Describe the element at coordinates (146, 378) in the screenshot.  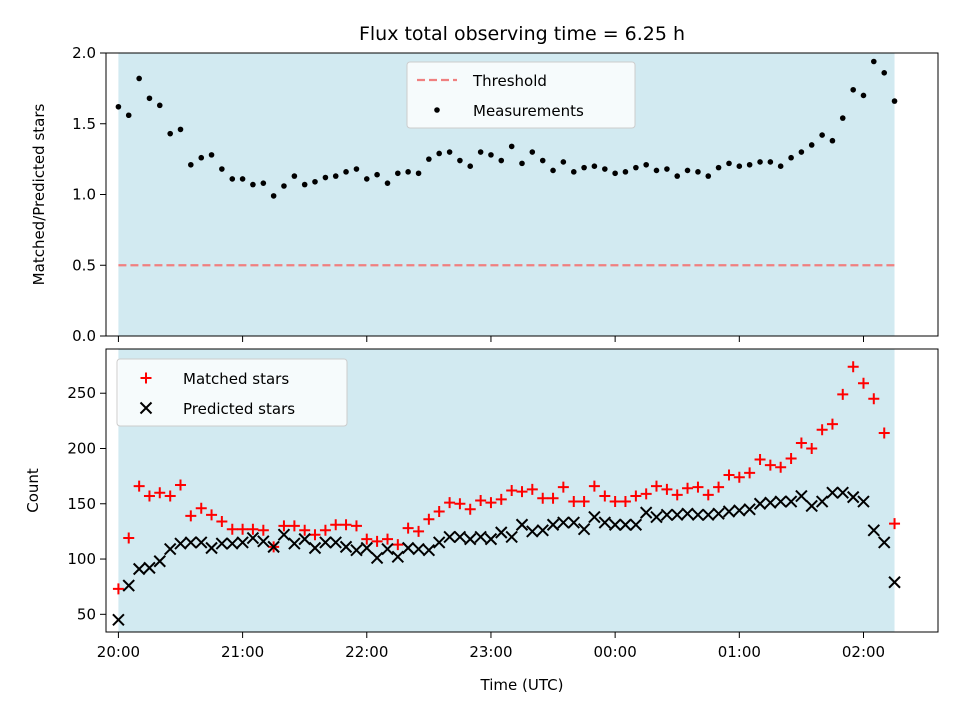
I see `legend-matched-swatch` at that location.